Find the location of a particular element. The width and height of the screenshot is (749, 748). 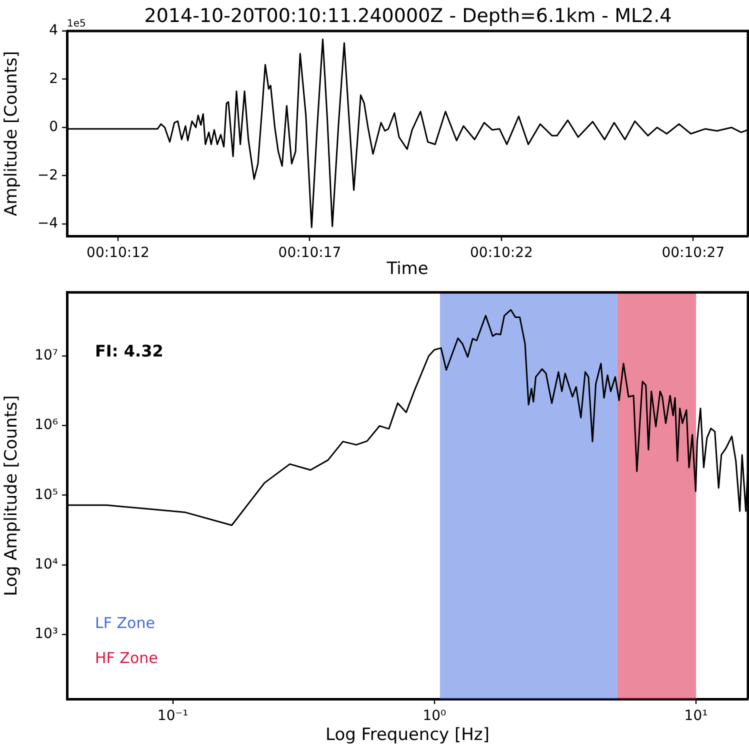

x-tick-label: 10¹ is located at coordinates (696, 716).